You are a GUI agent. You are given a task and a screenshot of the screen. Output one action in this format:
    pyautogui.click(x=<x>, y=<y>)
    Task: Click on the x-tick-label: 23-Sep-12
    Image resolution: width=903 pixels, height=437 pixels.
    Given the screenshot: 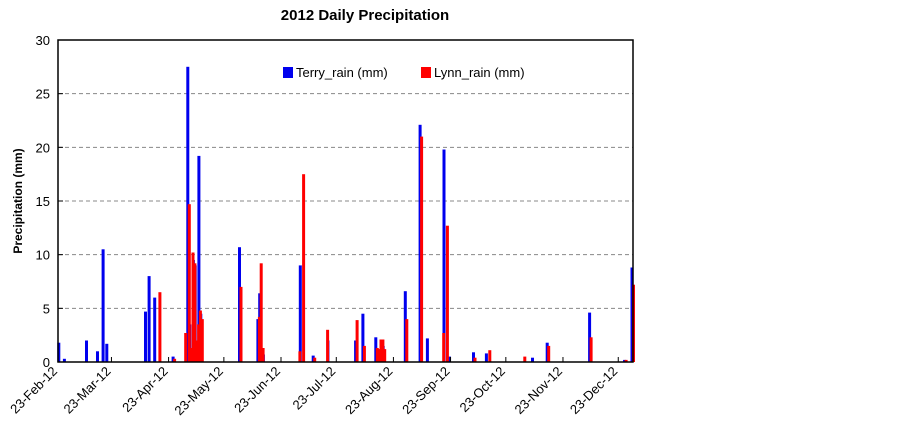 What is the action you would take?
    pyautogui.click(x=426, y=391)
    